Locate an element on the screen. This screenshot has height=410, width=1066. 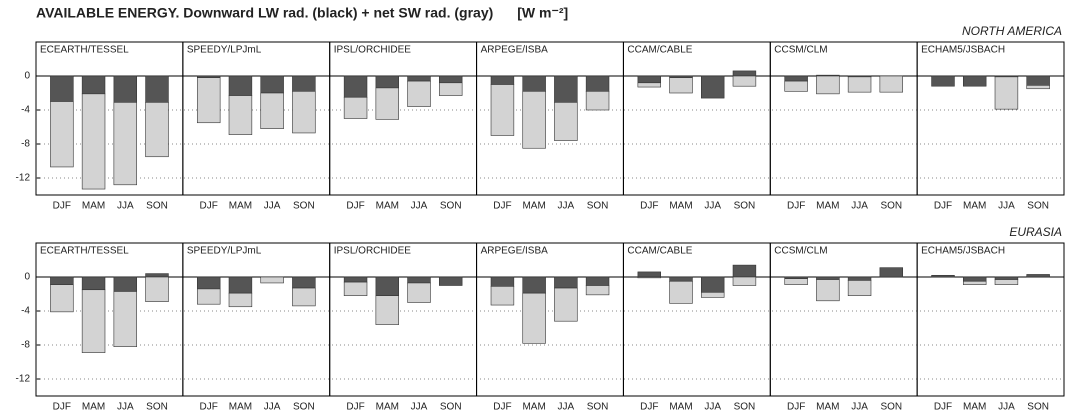
y-tick-label: -12 is located at coordinates (23, 178).